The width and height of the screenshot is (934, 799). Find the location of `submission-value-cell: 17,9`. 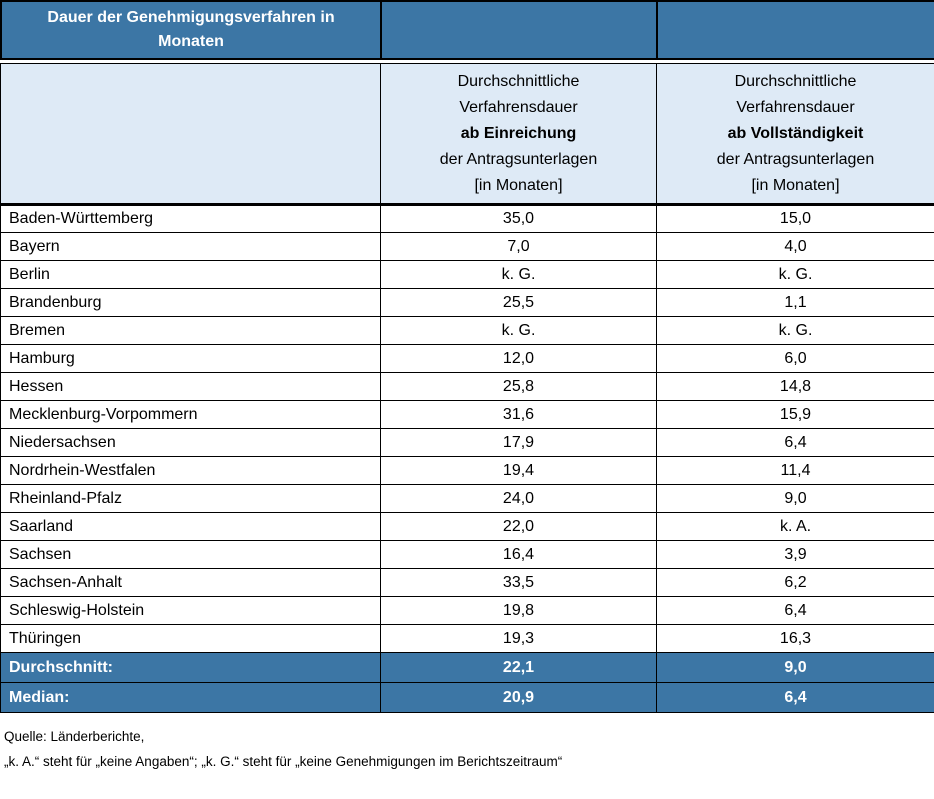

submission-value-cell: 17,9 is located at coordinates (518, 442).